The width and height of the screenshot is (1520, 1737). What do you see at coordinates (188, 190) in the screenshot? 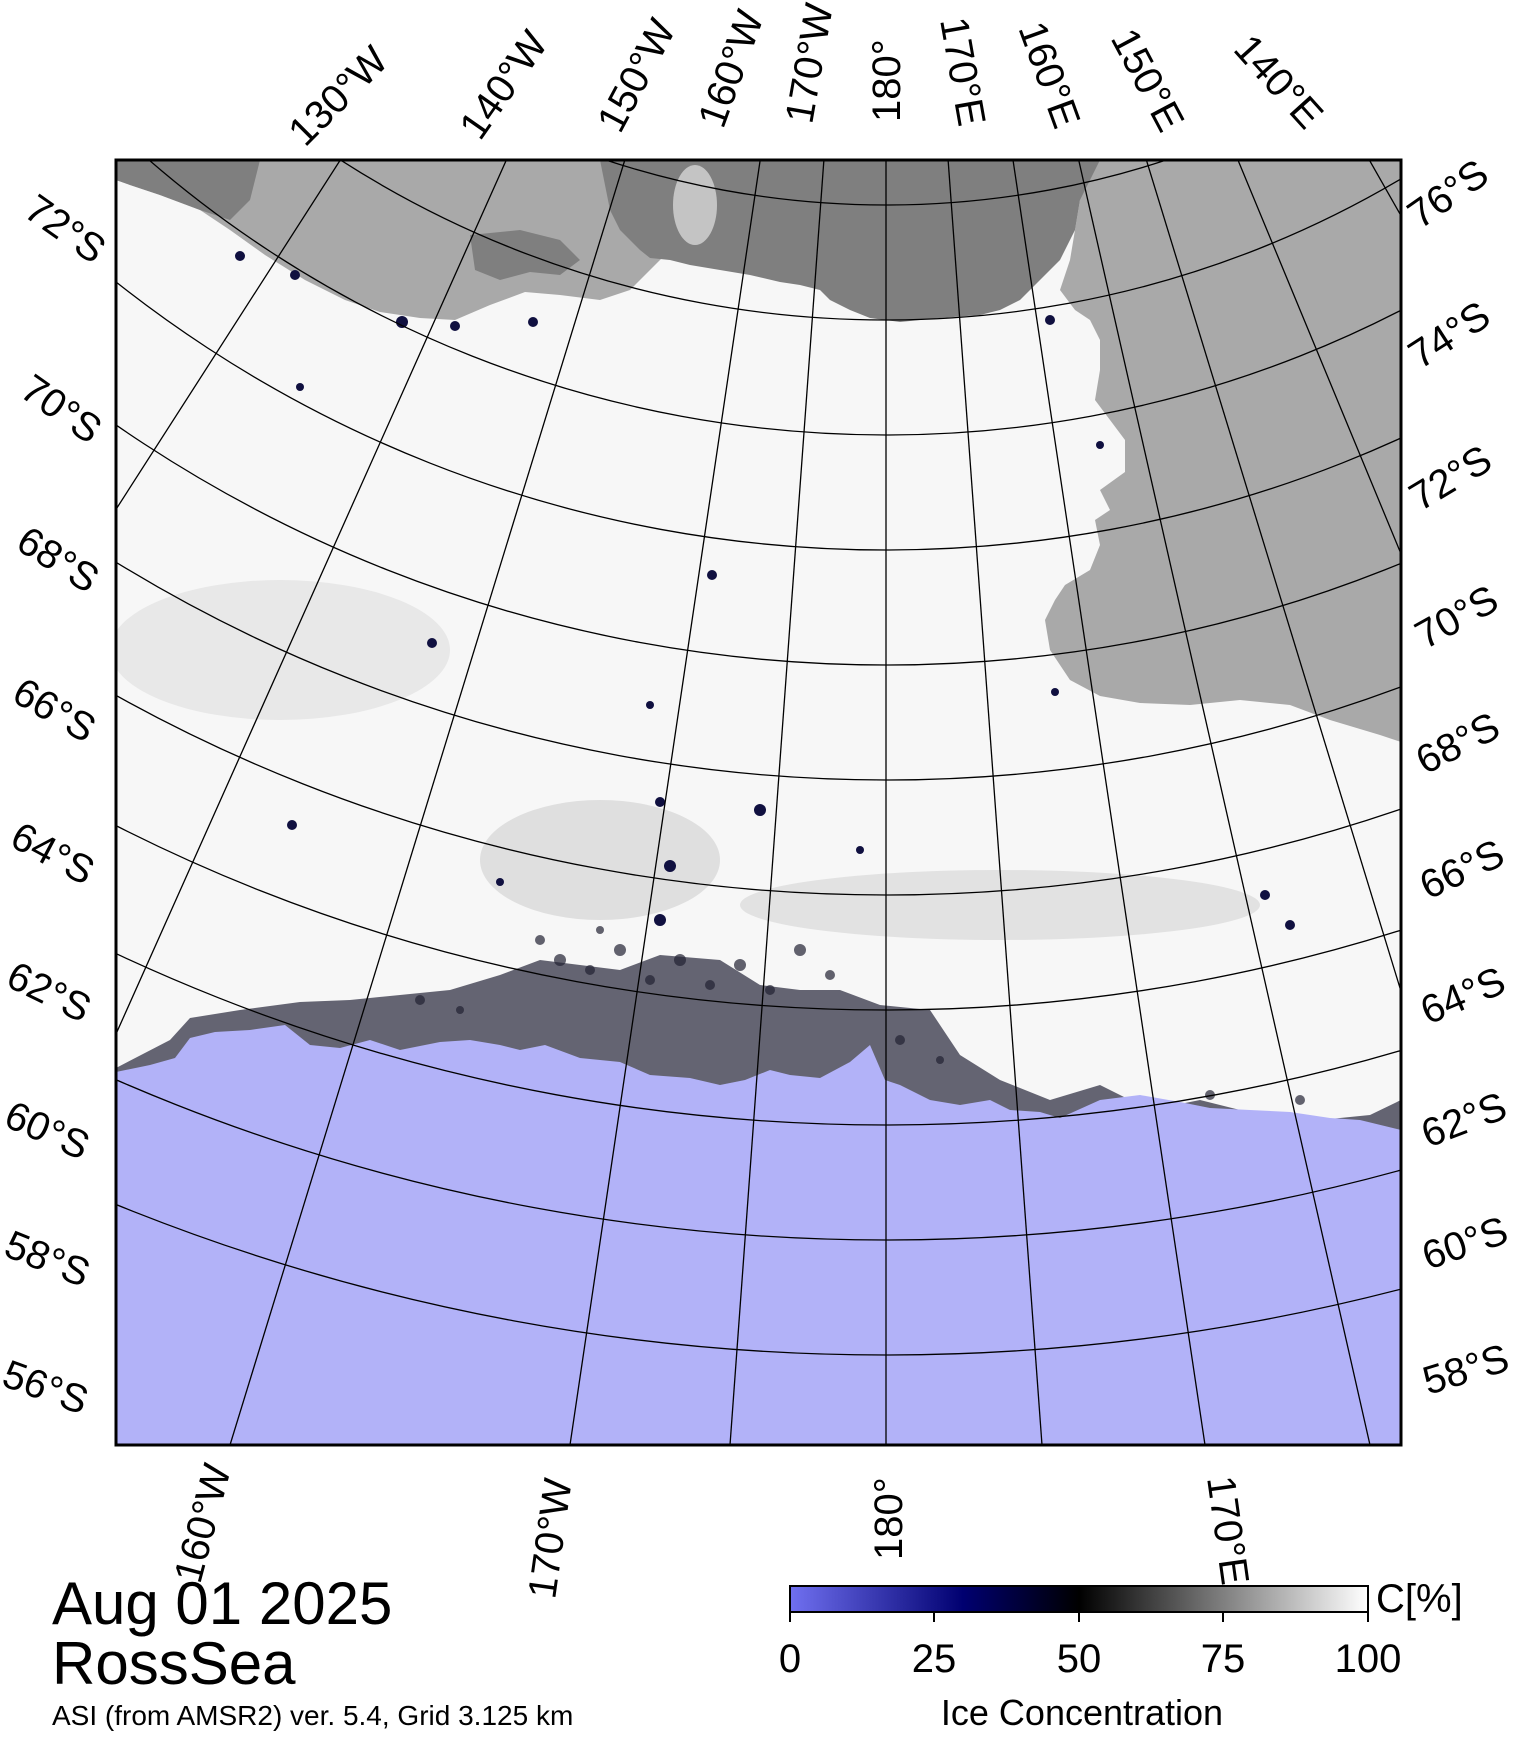
I see `coastal-ice-shelf` at bounding box center [188, 190].